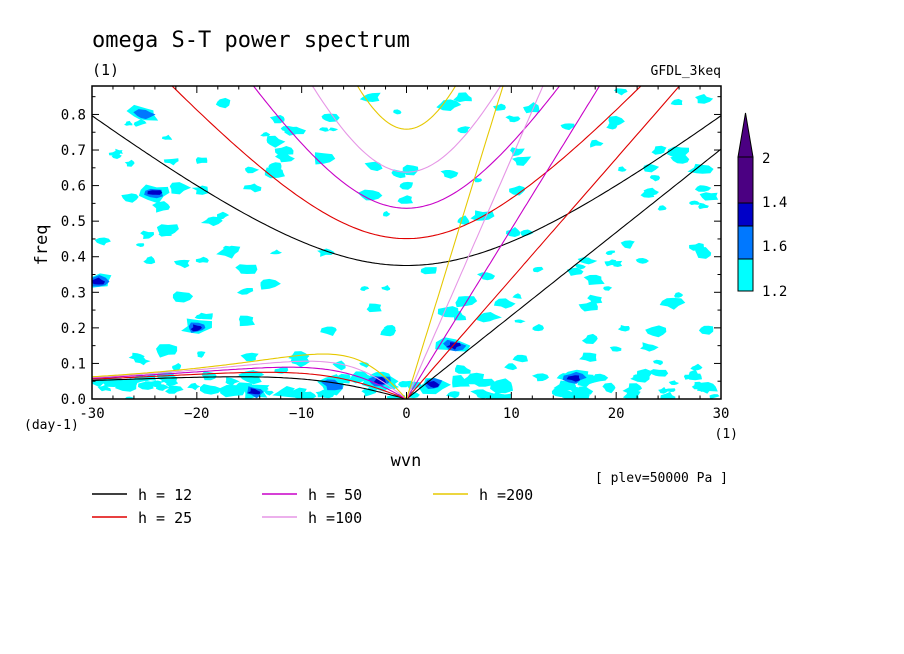 This screenshot has height=654, width=904. What do you see at coordinates (73, 222) in the screenshot?
I see `y-tick-label: 0.5` at bounding box center [73, 222].